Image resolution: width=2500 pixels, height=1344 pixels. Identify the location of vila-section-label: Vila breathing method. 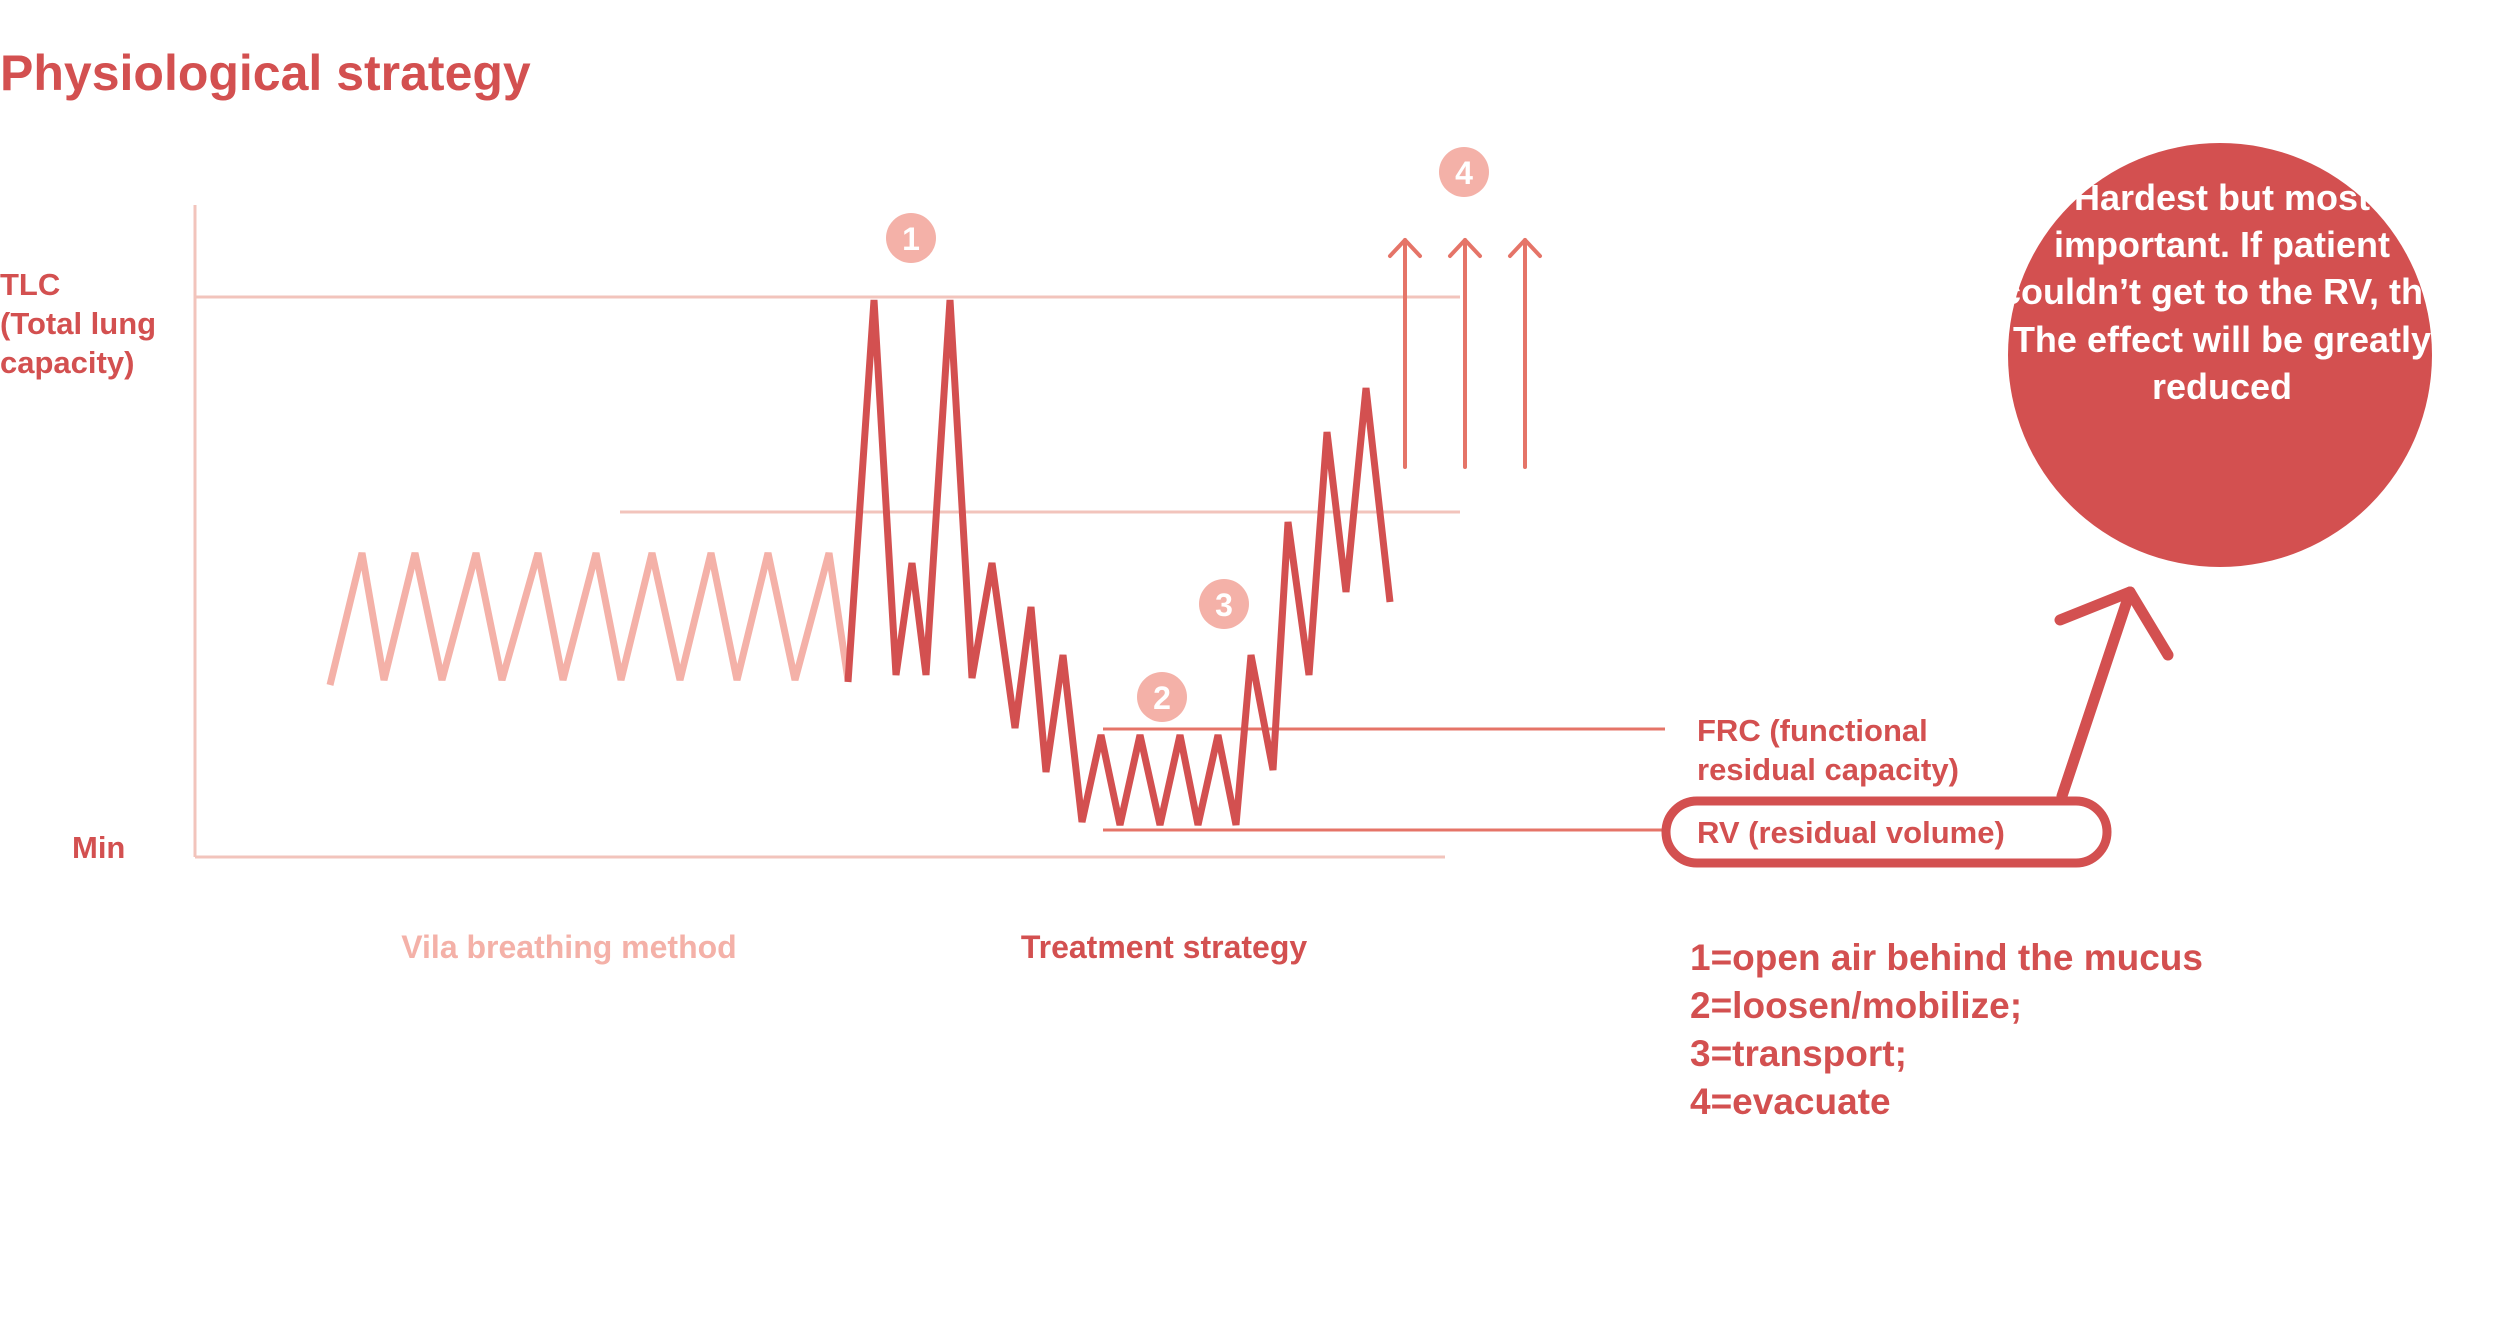
(568, 947).